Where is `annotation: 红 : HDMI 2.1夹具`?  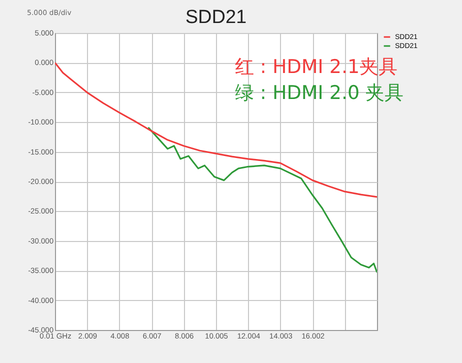 annotation: 红 : HDMI 2.1夹具 is located at coordinates (316, 67).